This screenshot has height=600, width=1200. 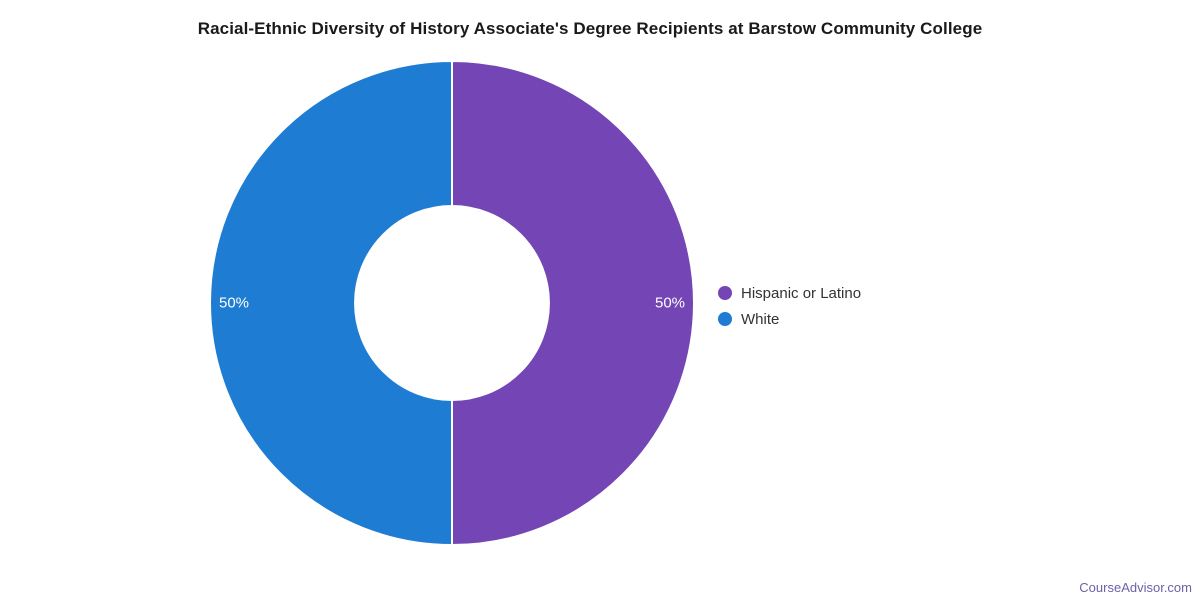 I want to click on legend-label-white: White, so click(x=760, y=319).